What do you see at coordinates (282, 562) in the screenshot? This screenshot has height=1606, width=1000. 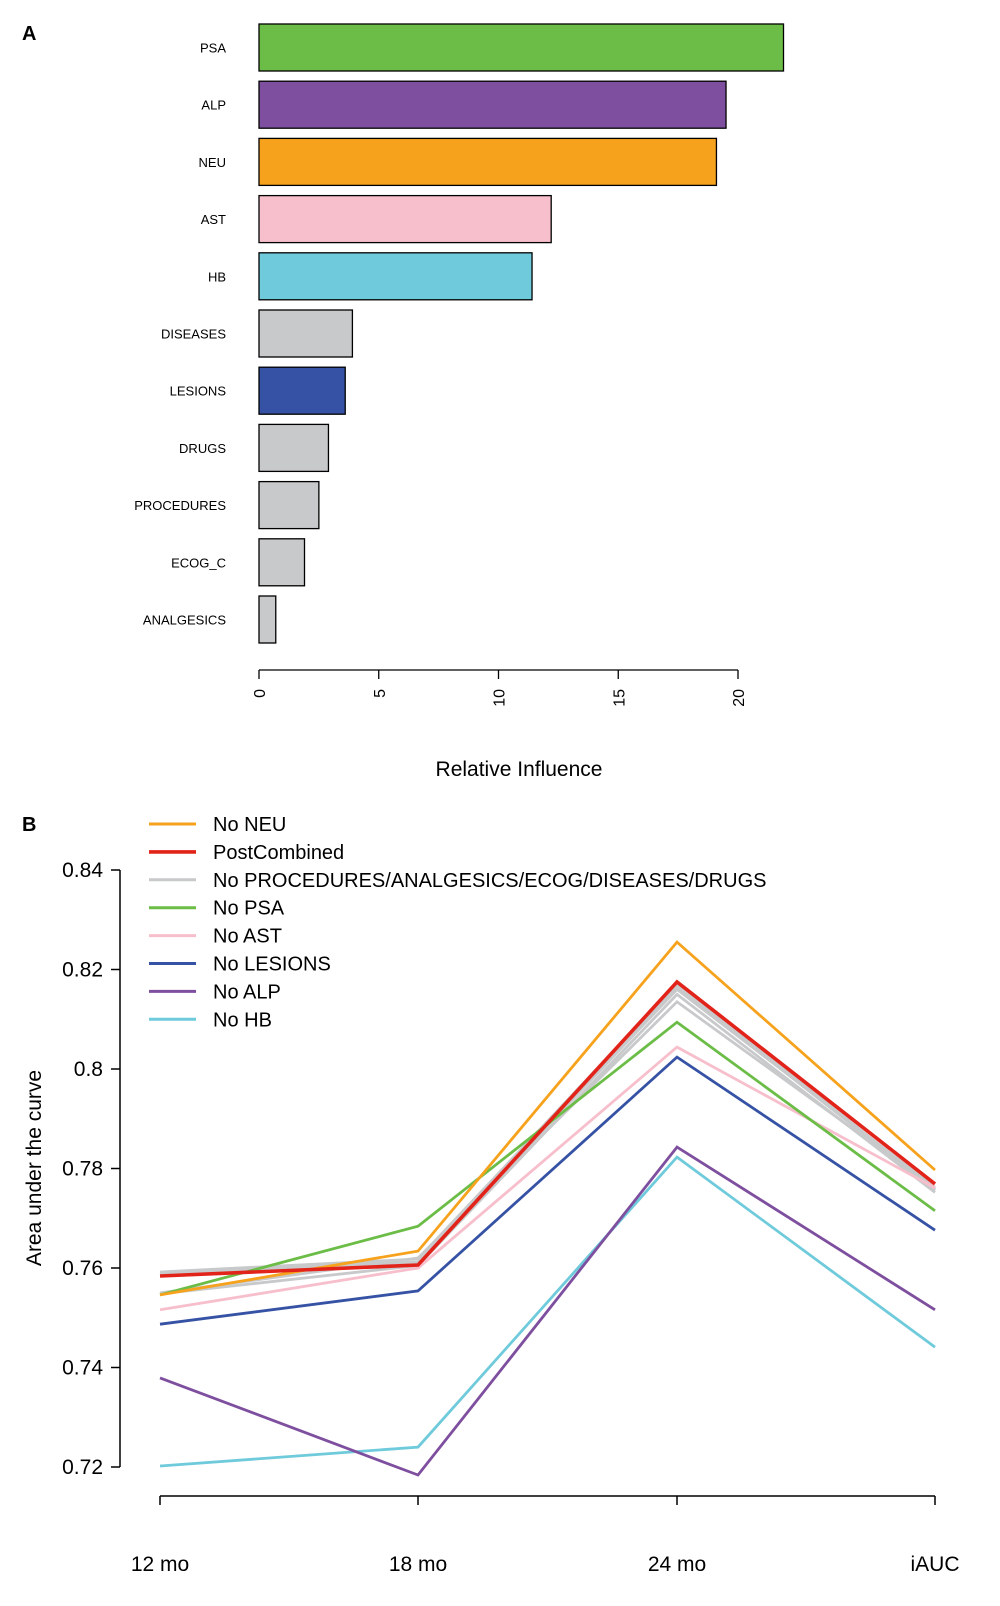 I see `bar-ecog_c` at bounding box center [282, 562].